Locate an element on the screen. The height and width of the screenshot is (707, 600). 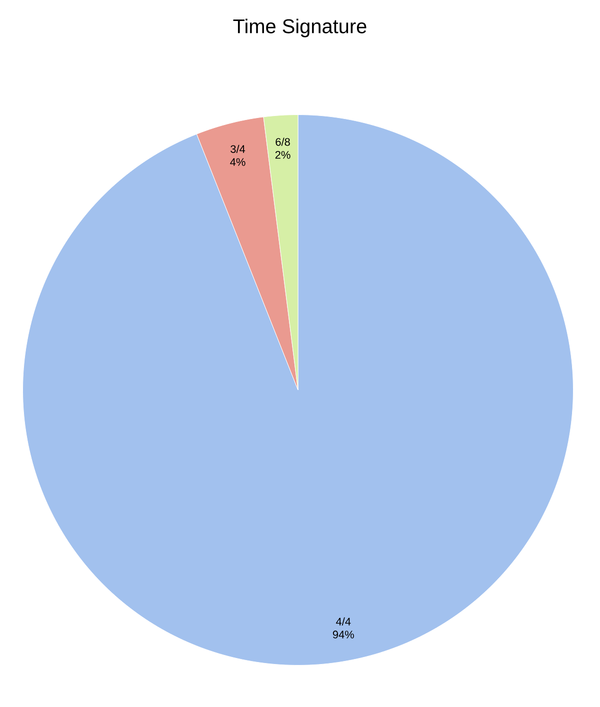
data-label: 2% is located at coordinates (282, 155).